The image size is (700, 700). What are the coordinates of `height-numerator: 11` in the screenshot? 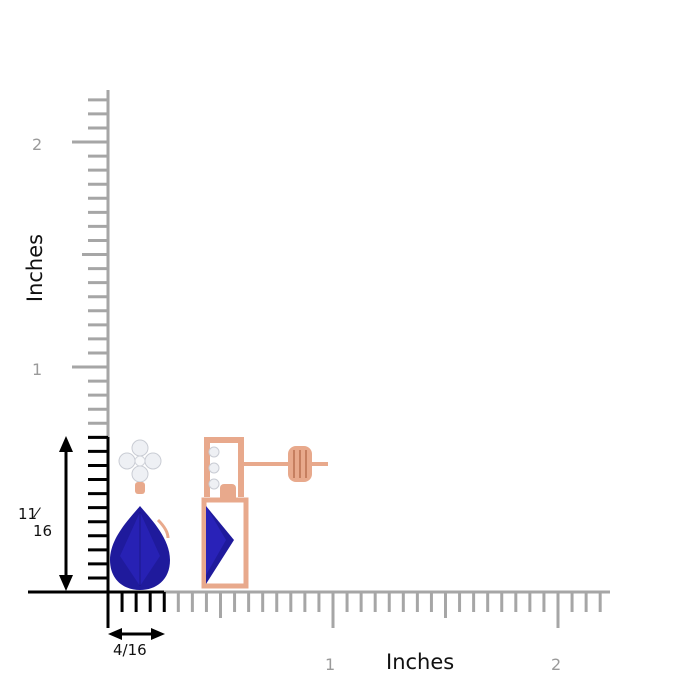 It's located at (28, 514).